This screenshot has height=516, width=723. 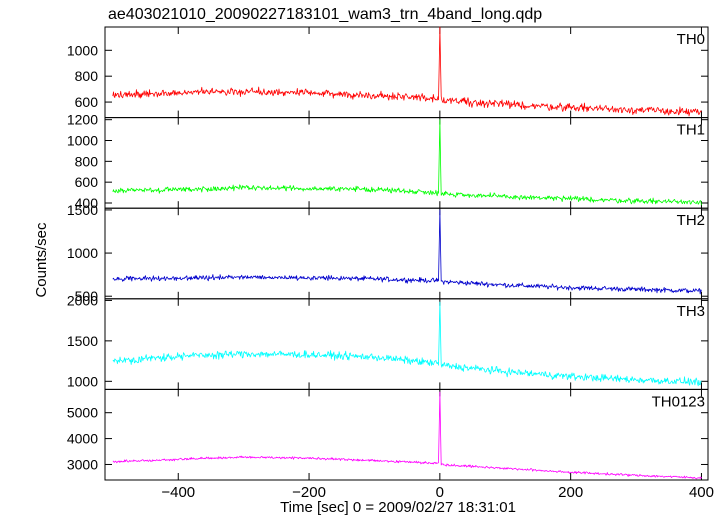 What do you see at coordinates (87, 203) in the screenshot?
I see `y-tick-label: 400` at bounding box center [87, 203].